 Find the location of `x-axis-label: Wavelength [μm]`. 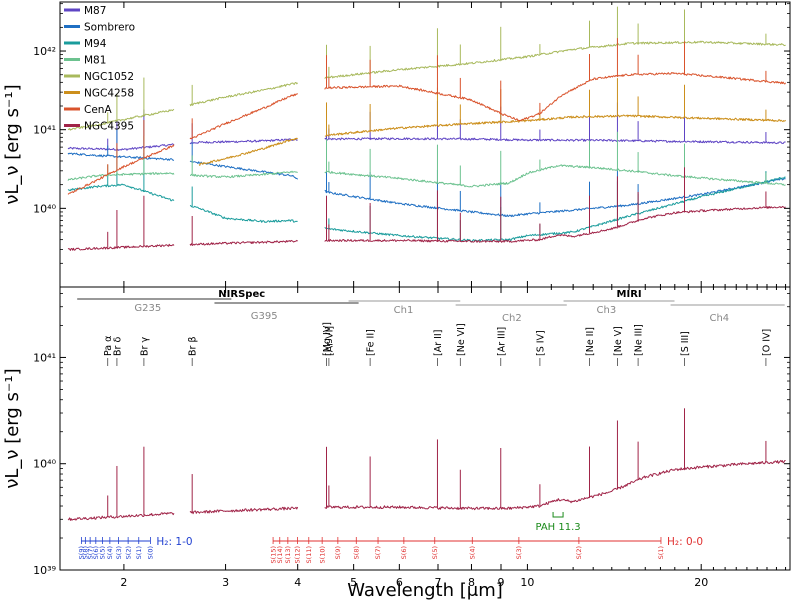

x-axis-label: Wavelength [μm] is located at coordinates (425, 590).